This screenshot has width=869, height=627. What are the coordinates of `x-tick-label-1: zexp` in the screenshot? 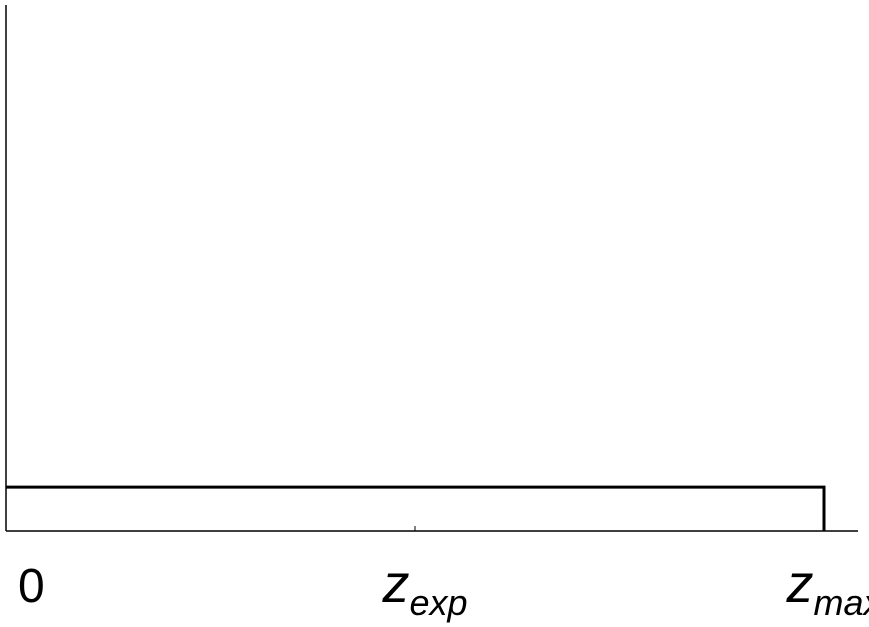 It's located at (424, 588).